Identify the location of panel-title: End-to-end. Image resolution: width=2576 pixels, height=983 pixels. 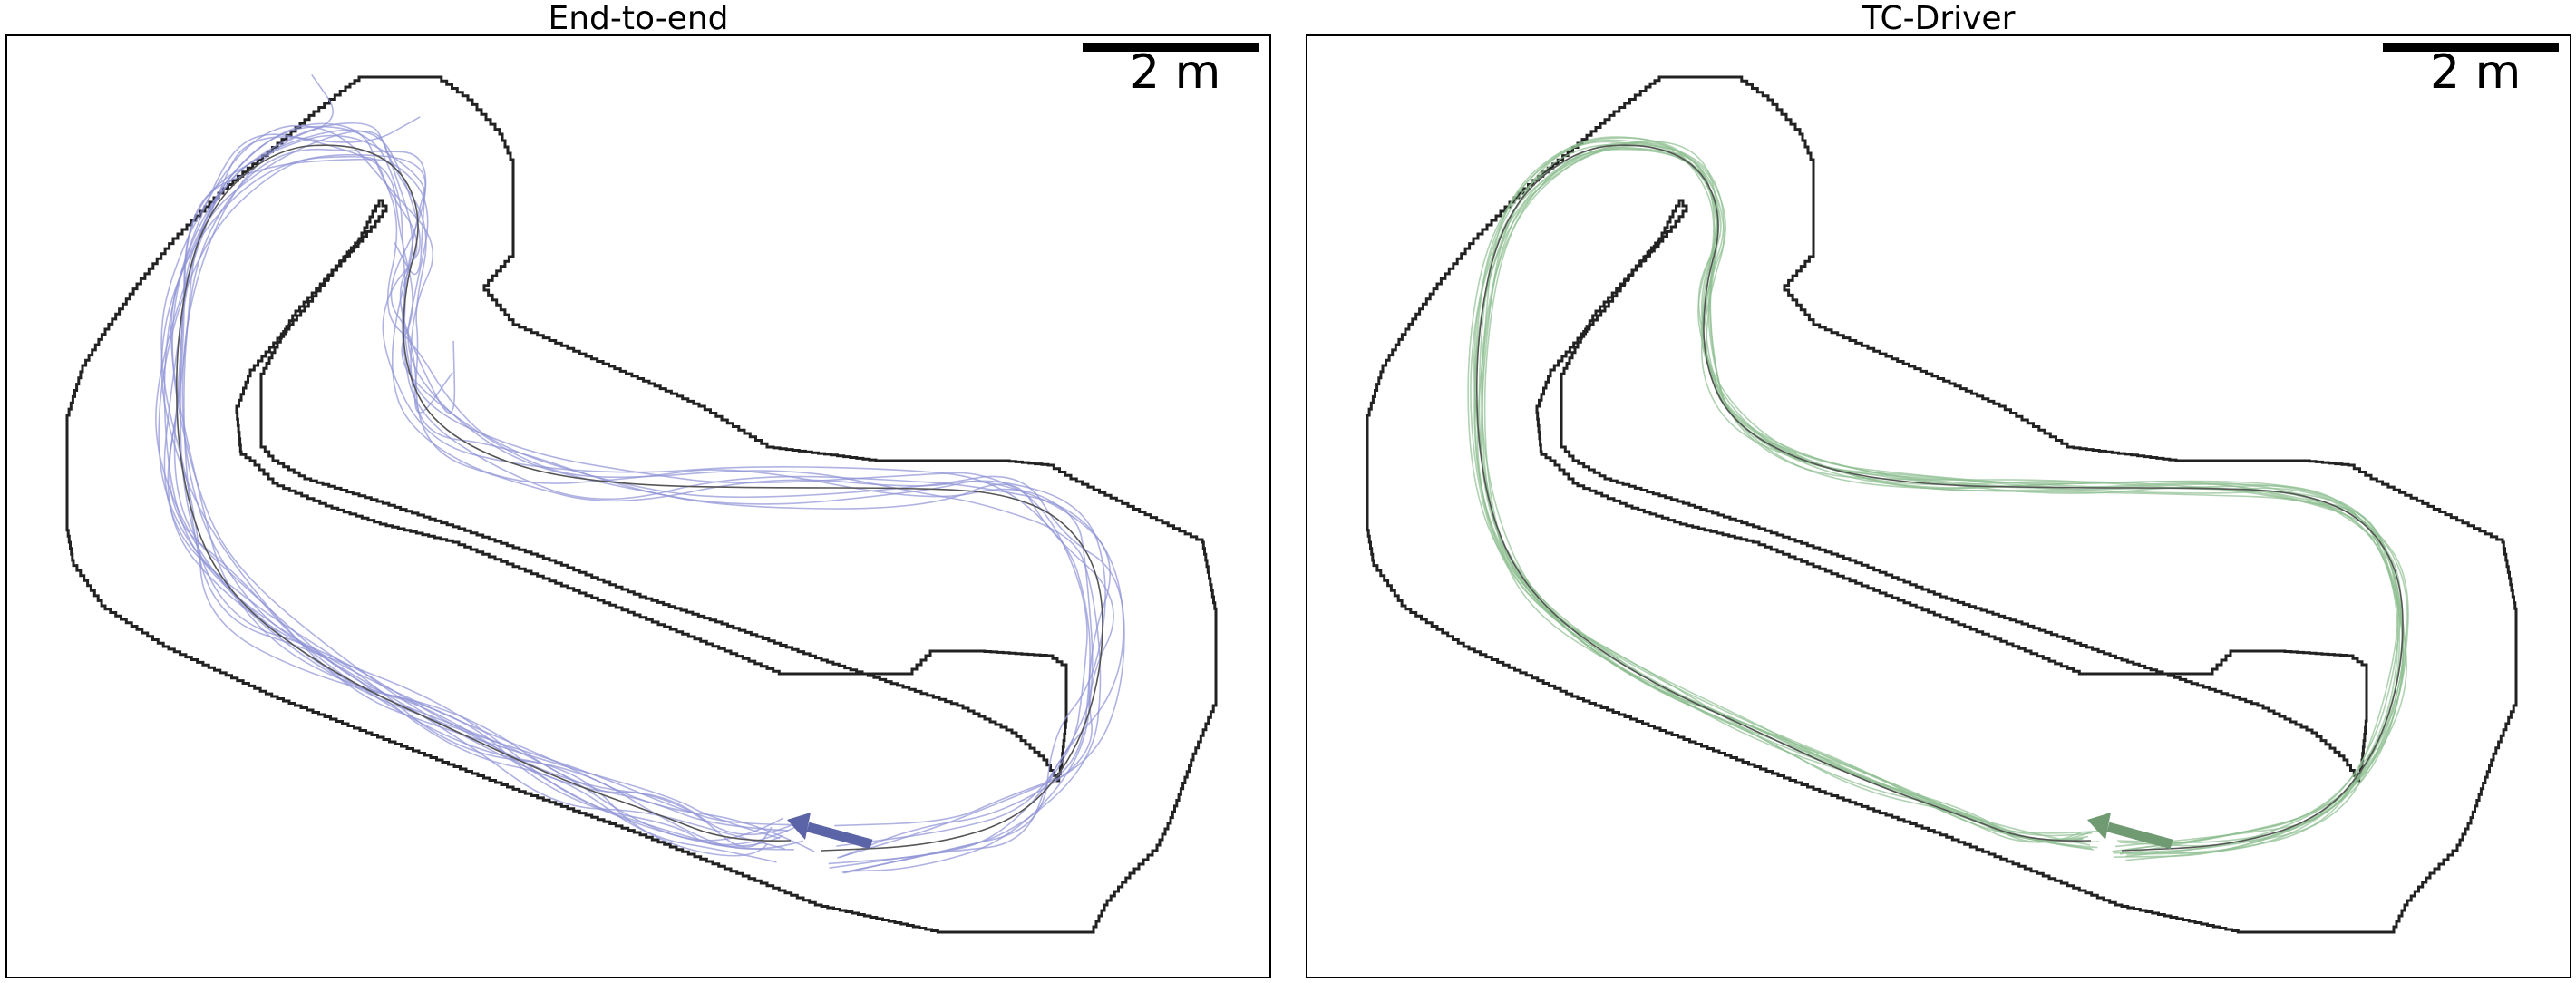
(638, 19).